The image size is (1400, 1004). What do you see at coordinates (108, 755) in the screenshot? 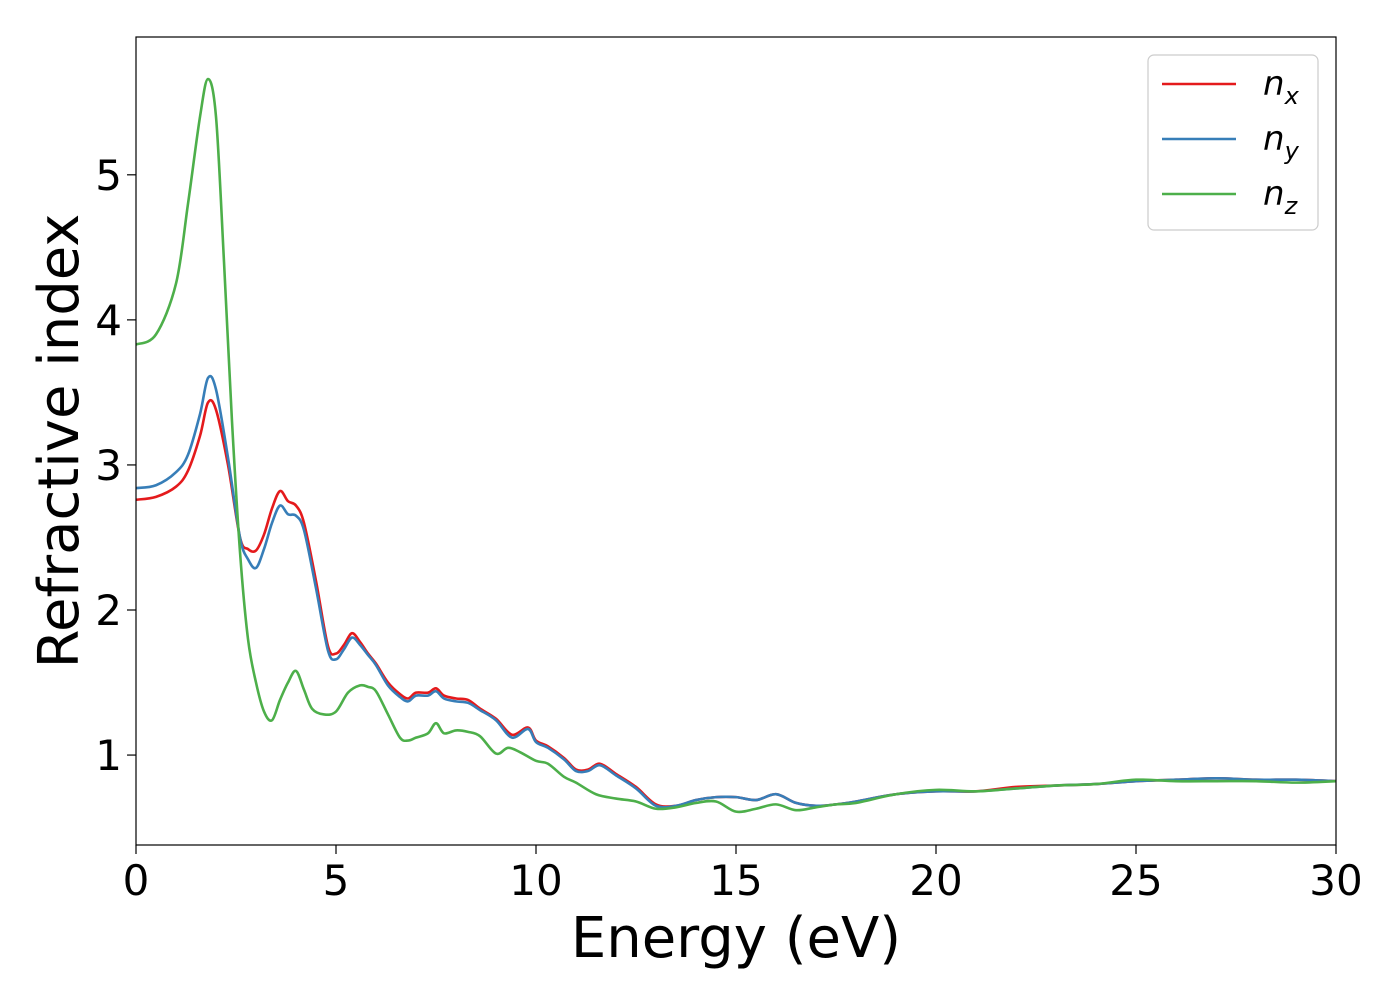
I see `y-tick-label: 1` at bounding box center [108, 755].